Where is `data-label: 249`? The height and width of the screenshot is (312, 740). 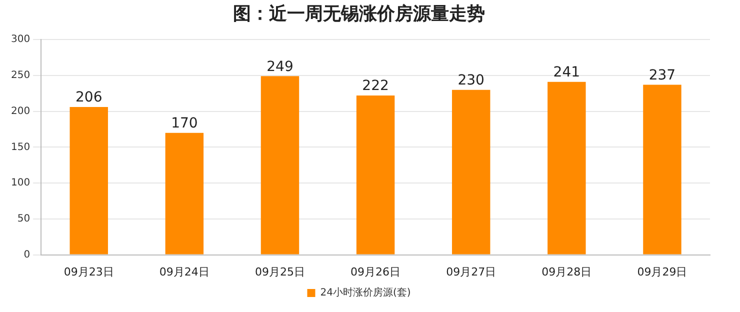 data-label: 249 is located at coordinates (280, 66).